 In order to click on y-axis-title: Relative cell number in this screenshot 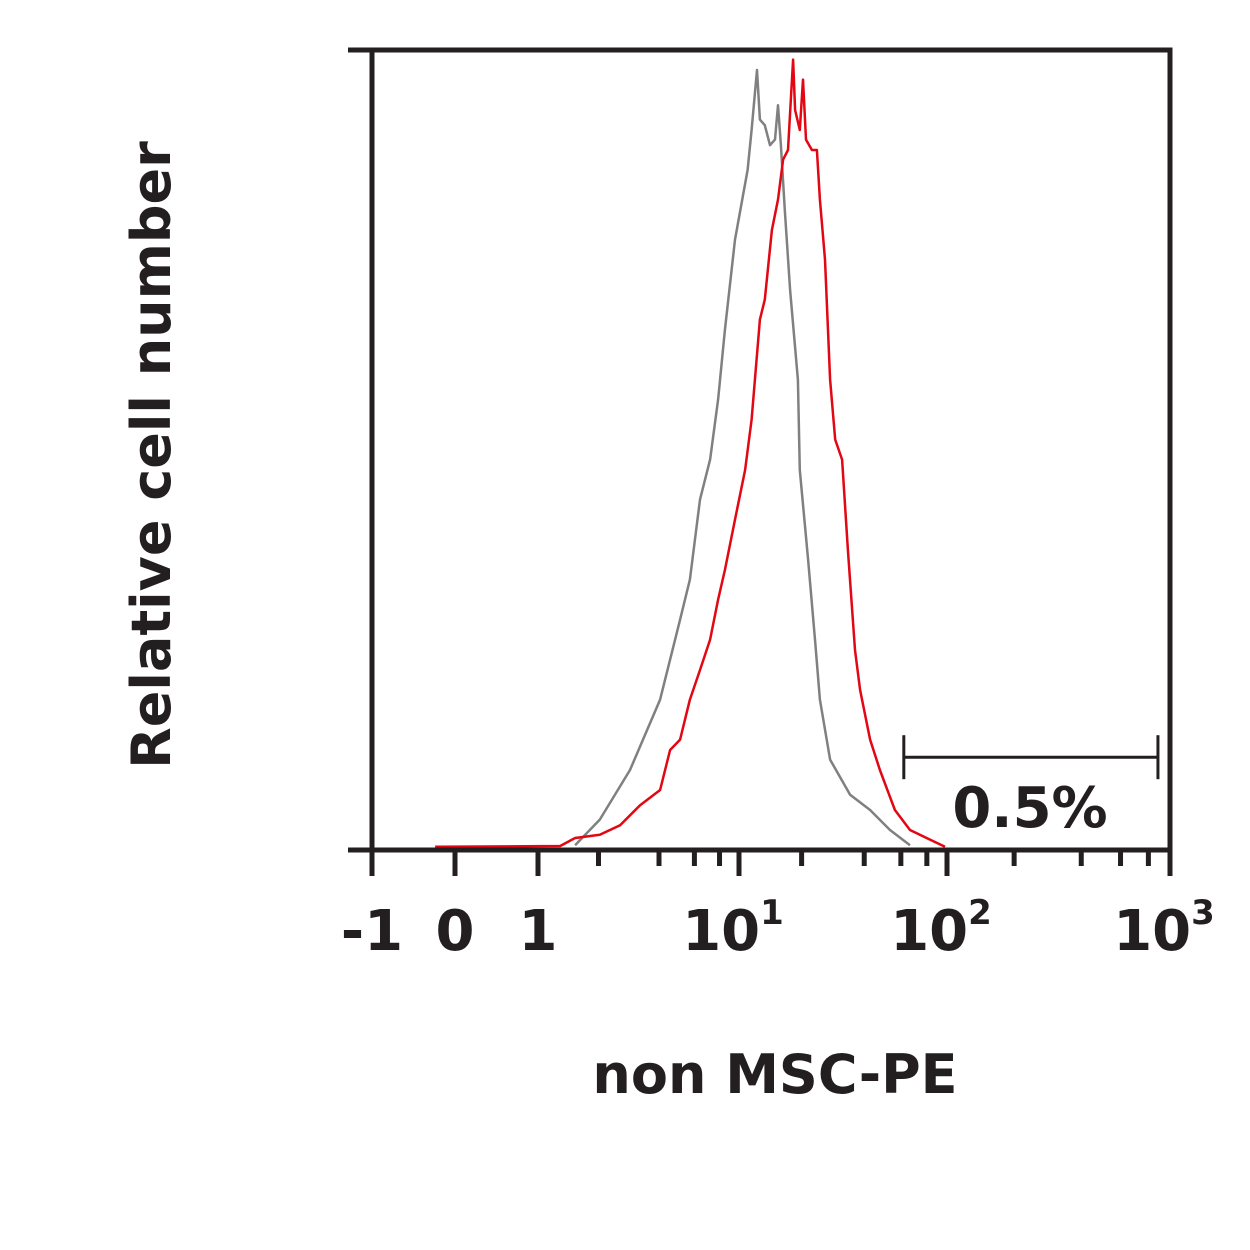, I will do `click(151, 455)`.